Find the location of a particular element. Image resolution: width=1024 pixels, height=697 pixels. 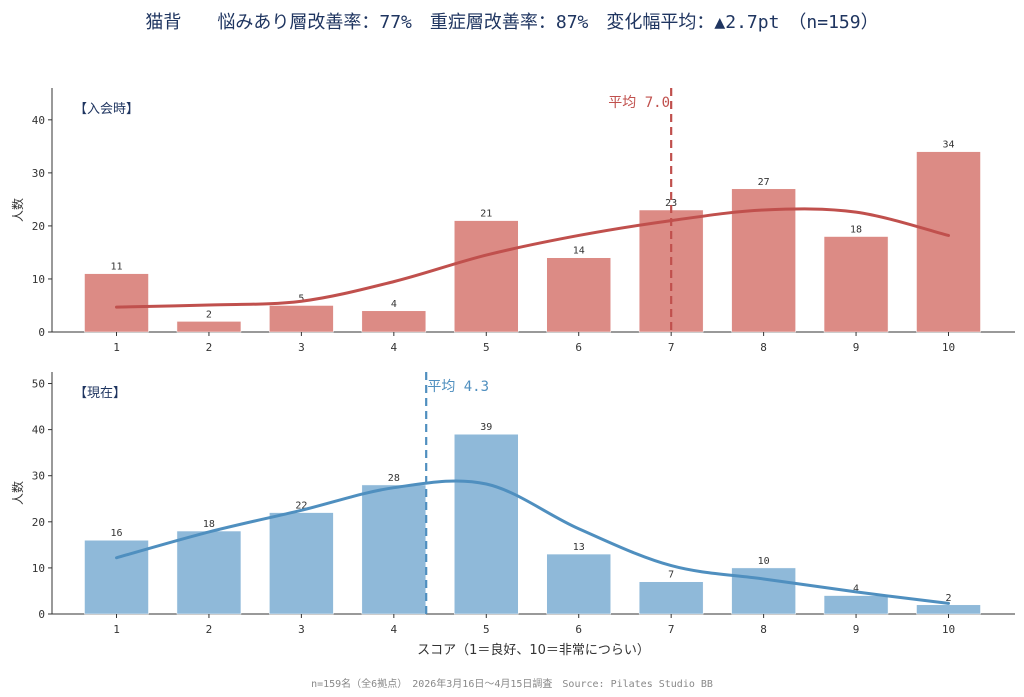

bar-value-label: 16 is located at coordinates (116, 533).